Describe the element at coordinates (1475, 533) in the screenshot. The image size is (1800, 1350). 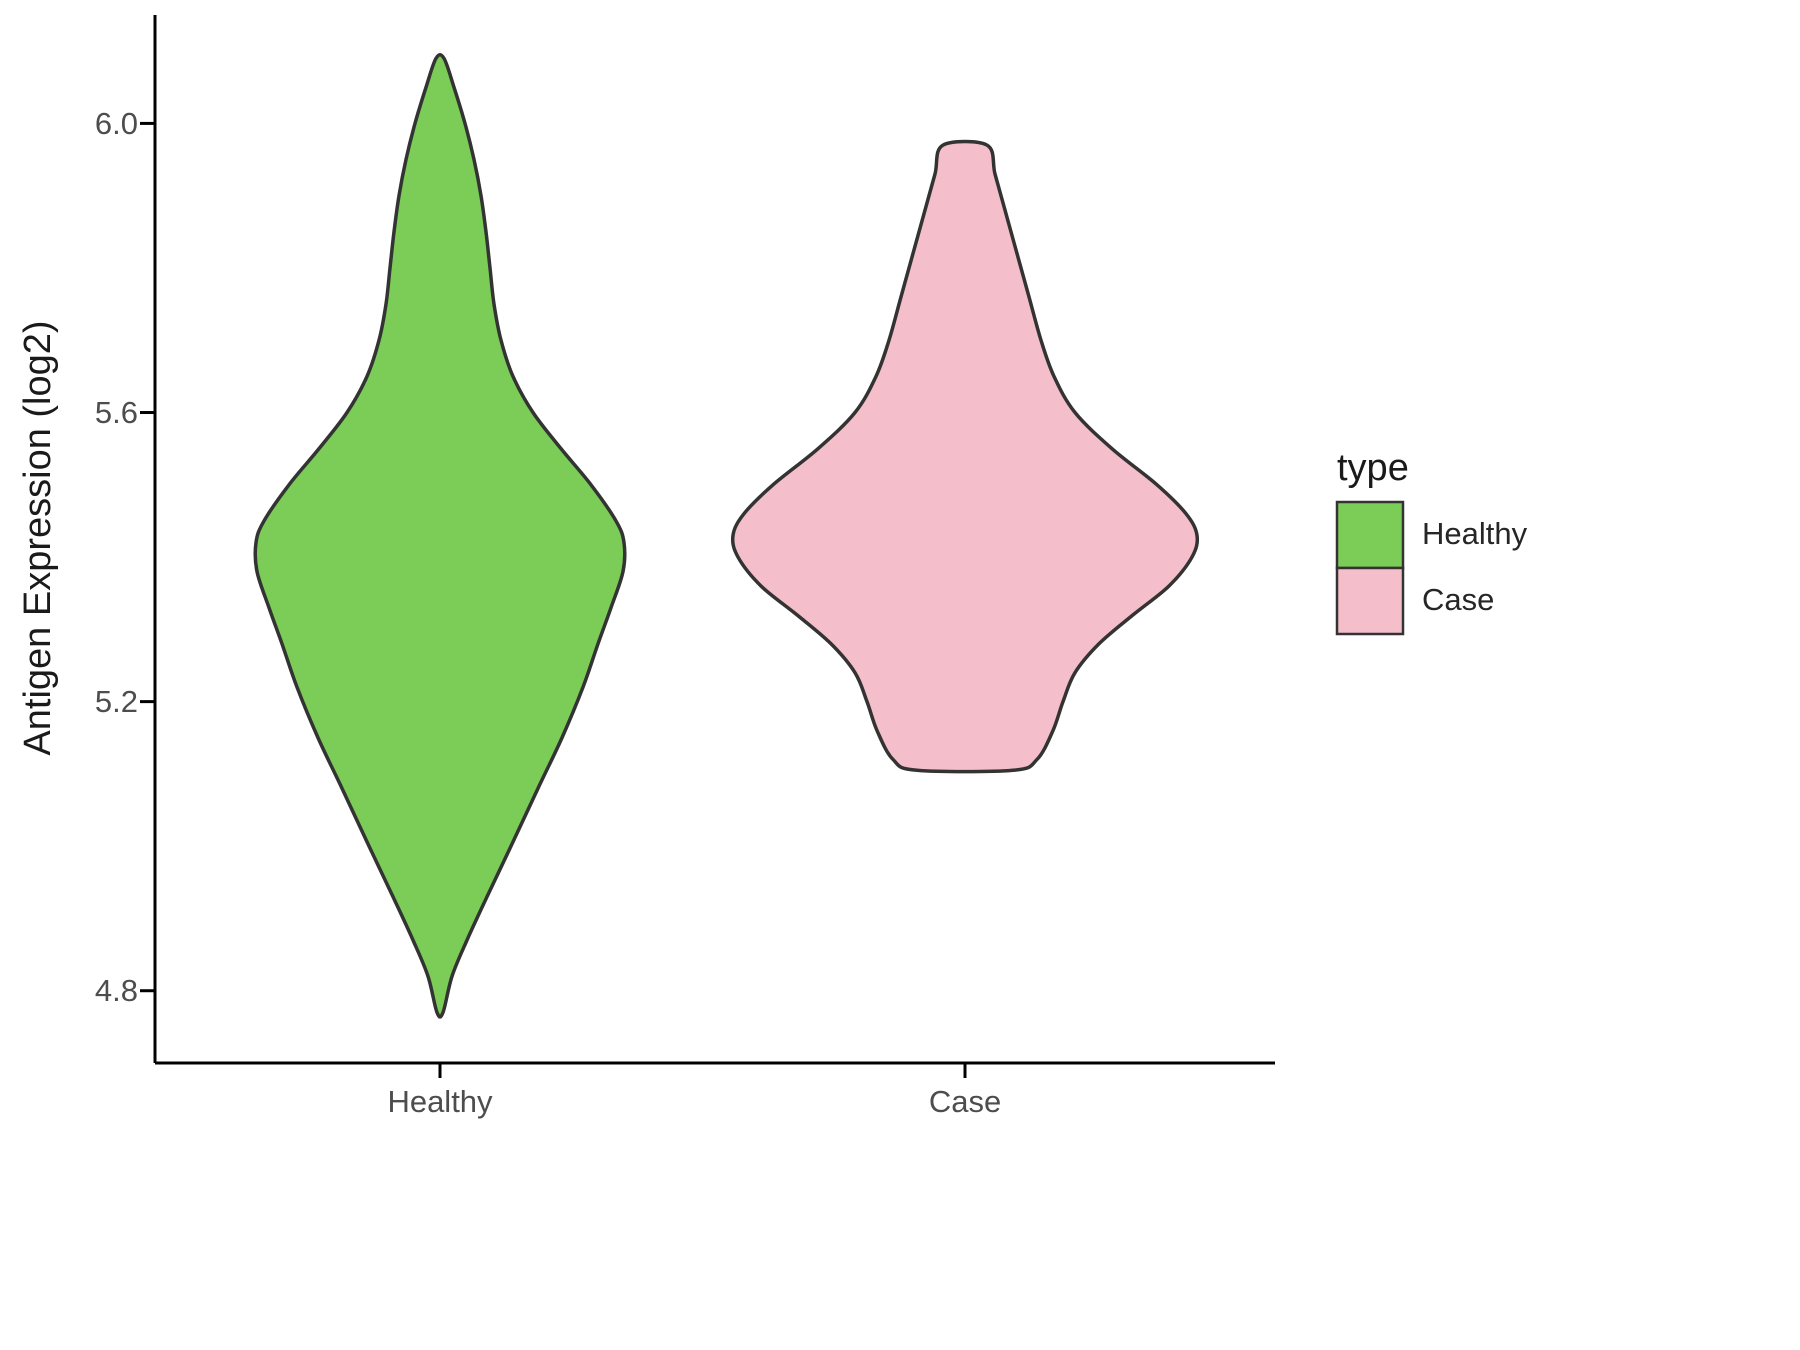
I see `legend-label-healthy: Healthy` at that location.